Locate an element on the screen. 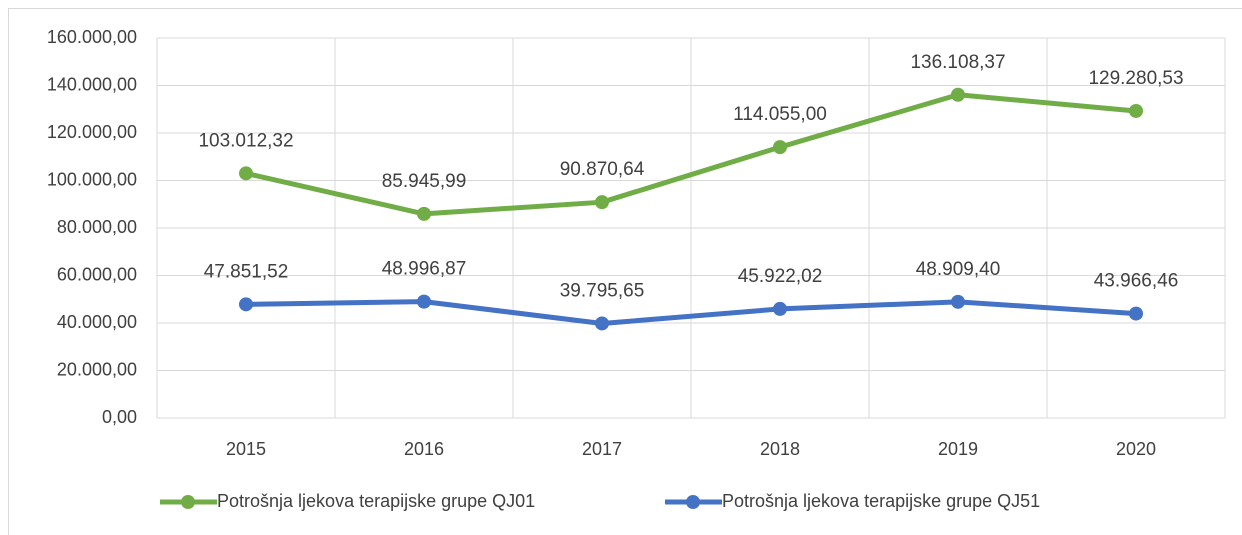 Image resolution: width=1242 pixels, height=535 pixels. y-tick-label: 120.000,00 is located at coordinates (92, 132).